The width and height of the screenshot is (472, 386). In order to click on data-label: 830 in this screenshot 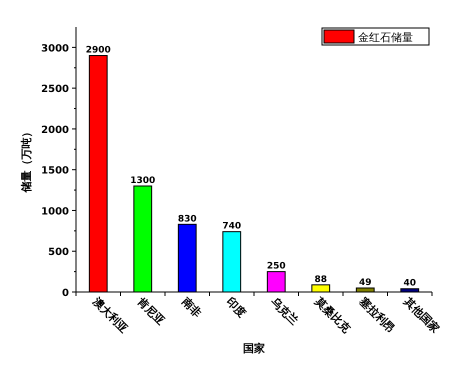, I will do `click(187, 219)`.